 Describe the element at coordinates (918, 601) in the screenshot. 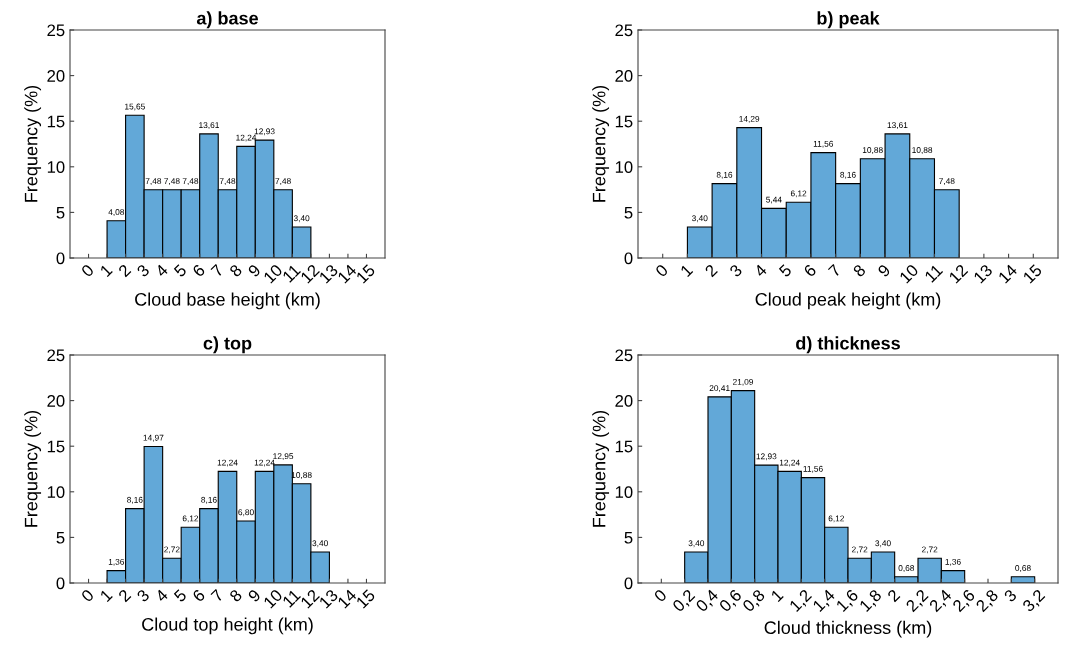

I see `x-tick-label: 2,2` at that location.